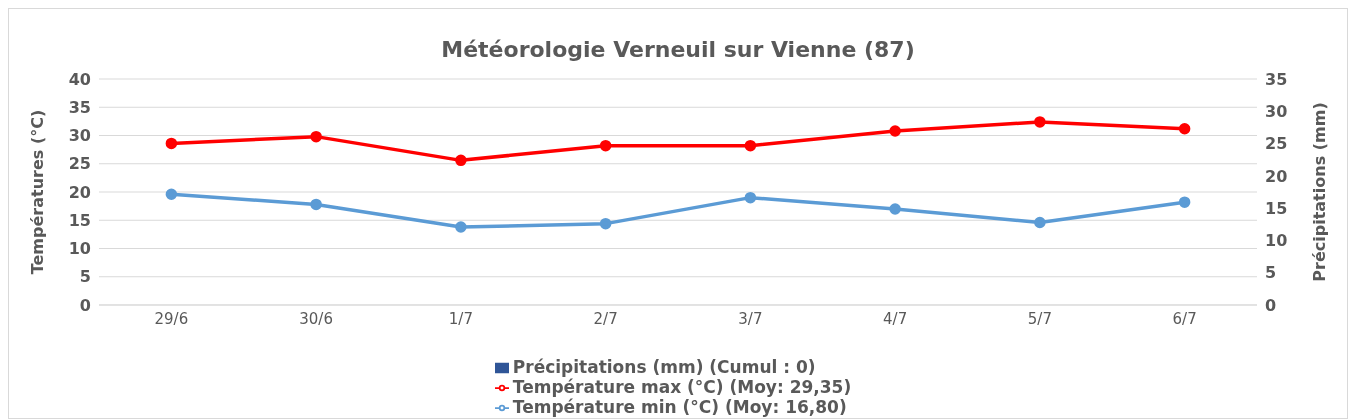  Describe the element at coordinates (79, 79) in the screenshot. I see `y-tick-label: 40` at that location.